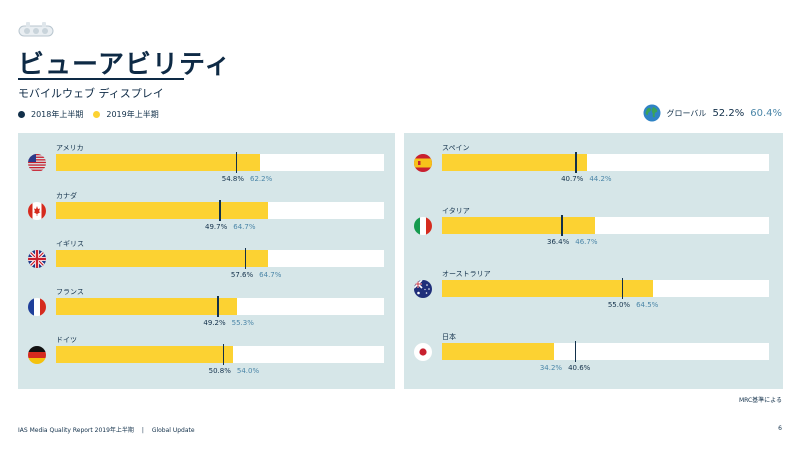 This screenshot has width=800, height=450. What do you see at coordinates (66, 340) in the screenshot?
I see `country-name: ドイツ` at bounding box center [66, 340].